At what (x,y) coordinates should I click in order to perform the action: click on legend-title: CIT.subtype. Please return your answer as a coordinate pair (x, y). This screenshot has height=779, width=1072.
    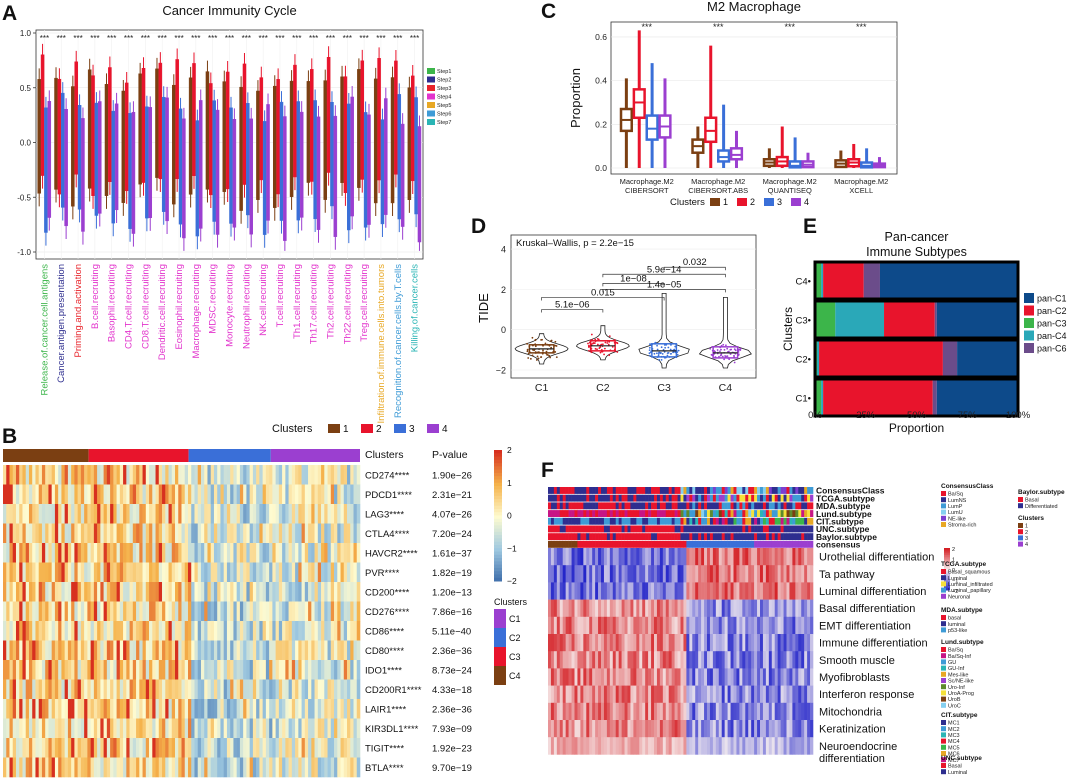
    Looking at the image, I should click on (959, 715).